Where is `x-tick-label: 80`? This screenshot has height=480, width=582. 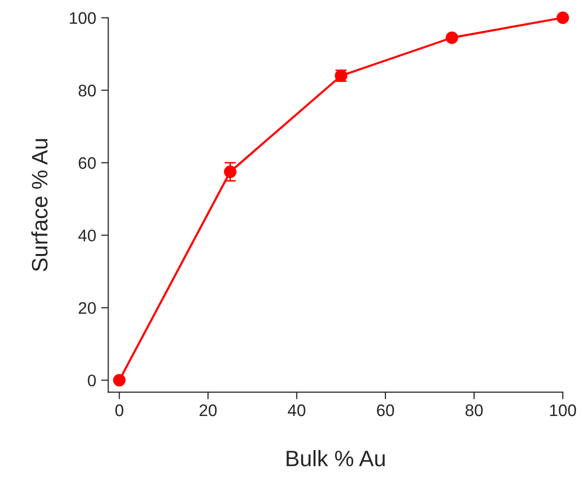
x-tick-label: 80 is located at coordinates (474, 410).